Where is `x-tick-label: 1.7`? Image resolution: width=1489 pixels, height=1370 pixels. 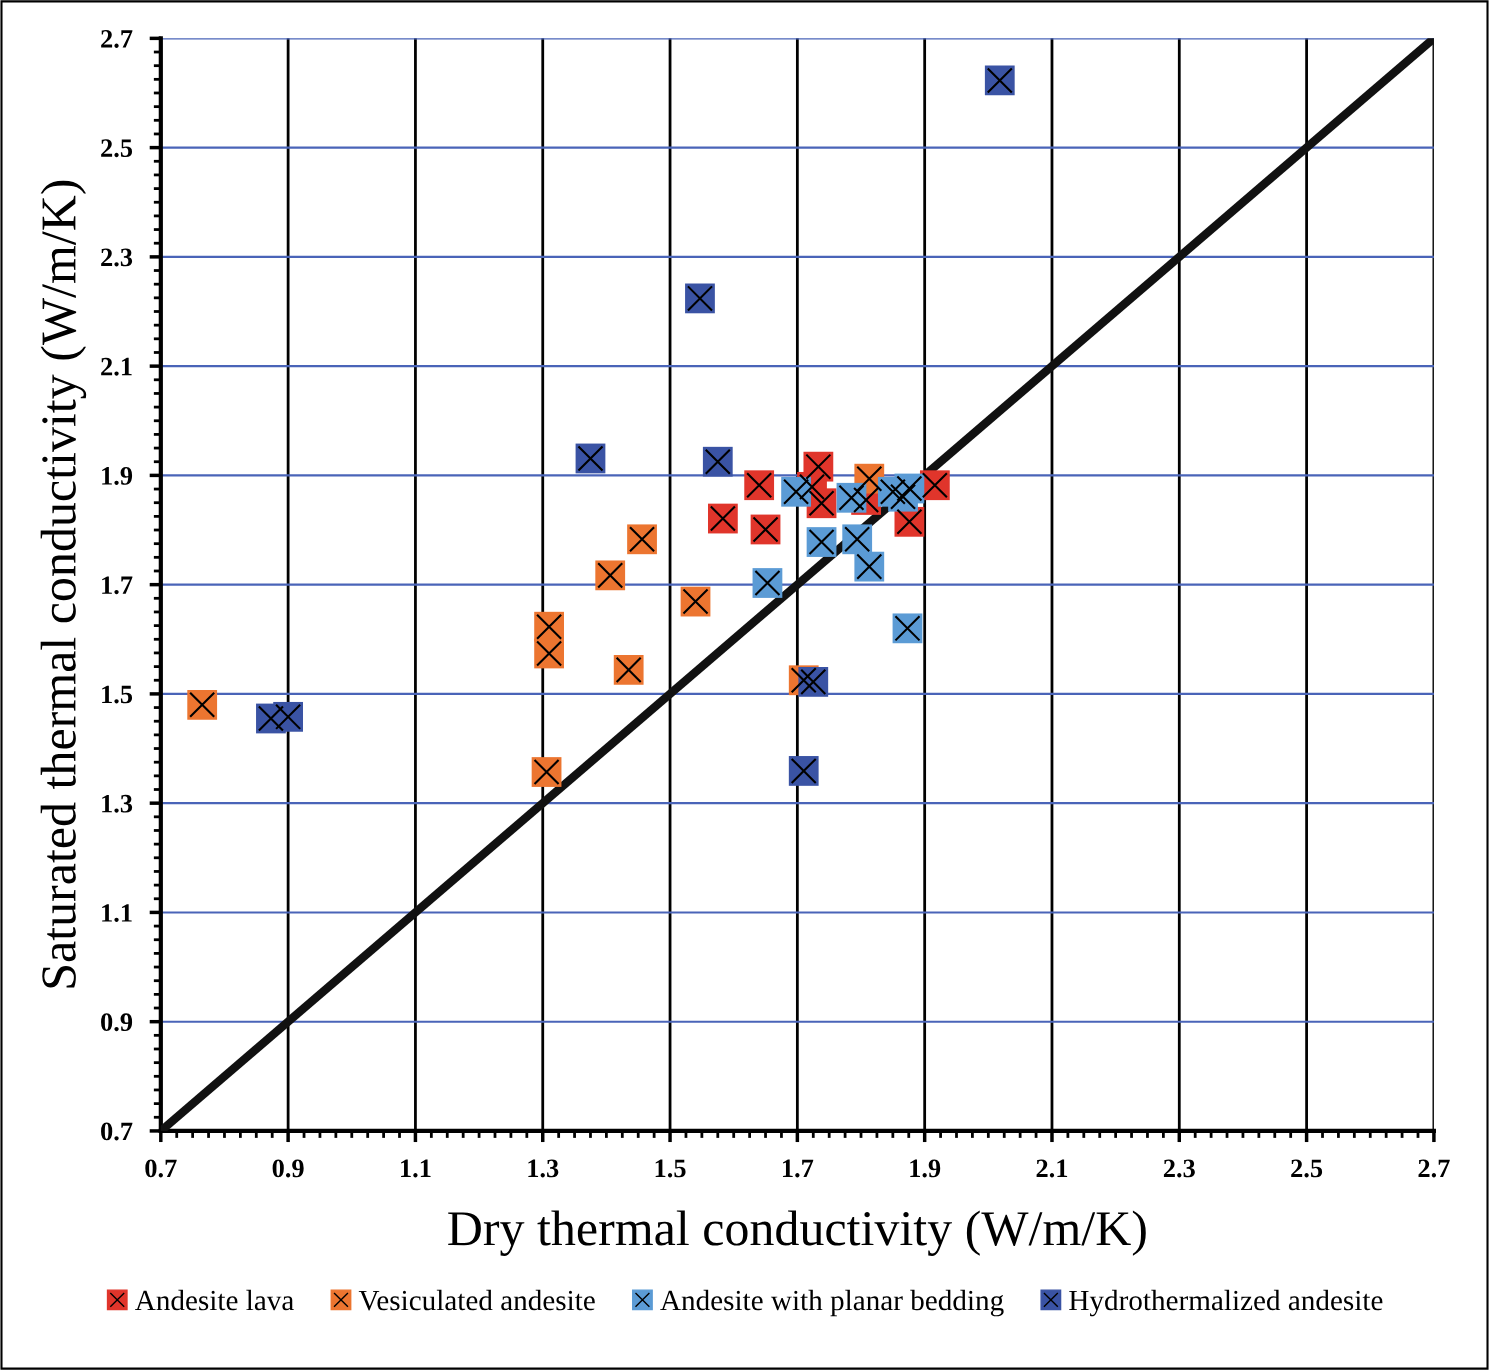 x-tick-label: 1.7 is located at coordinates (798, 1168).